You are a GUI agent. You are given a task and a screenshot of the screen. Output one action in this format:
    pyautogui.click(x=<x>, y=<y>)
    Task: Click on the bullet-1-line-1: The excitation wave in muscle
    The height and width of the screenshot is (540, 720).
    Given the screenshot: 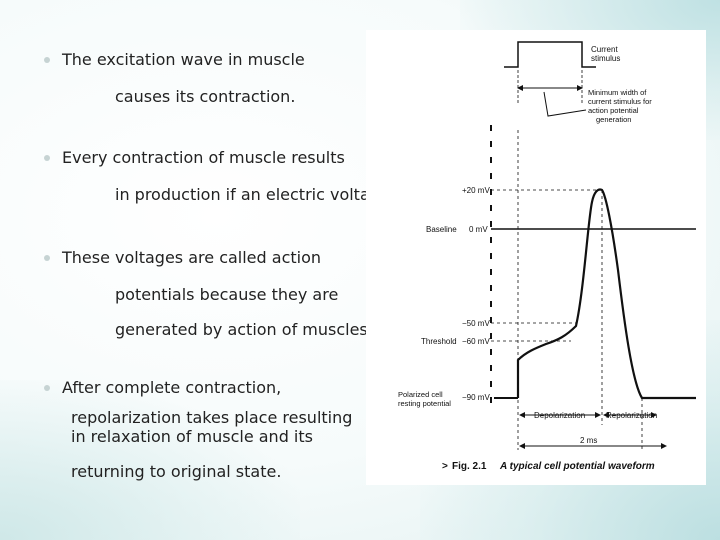 What is the action you would take?
    pyautogui.click(x=183, y=59)
    